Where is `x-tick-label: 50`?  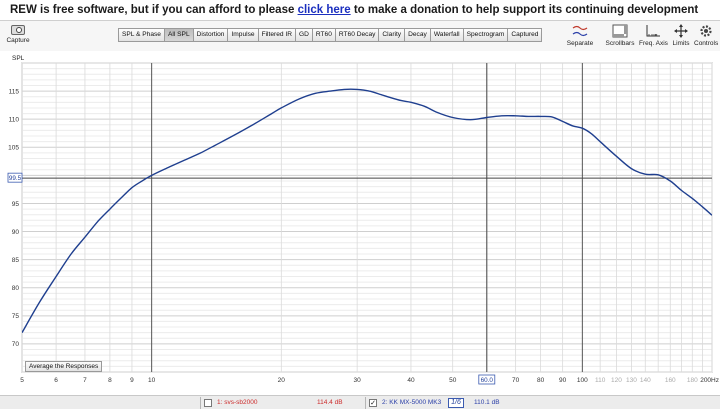 x-tick-label: 50 is located at coordinates (453, 380).